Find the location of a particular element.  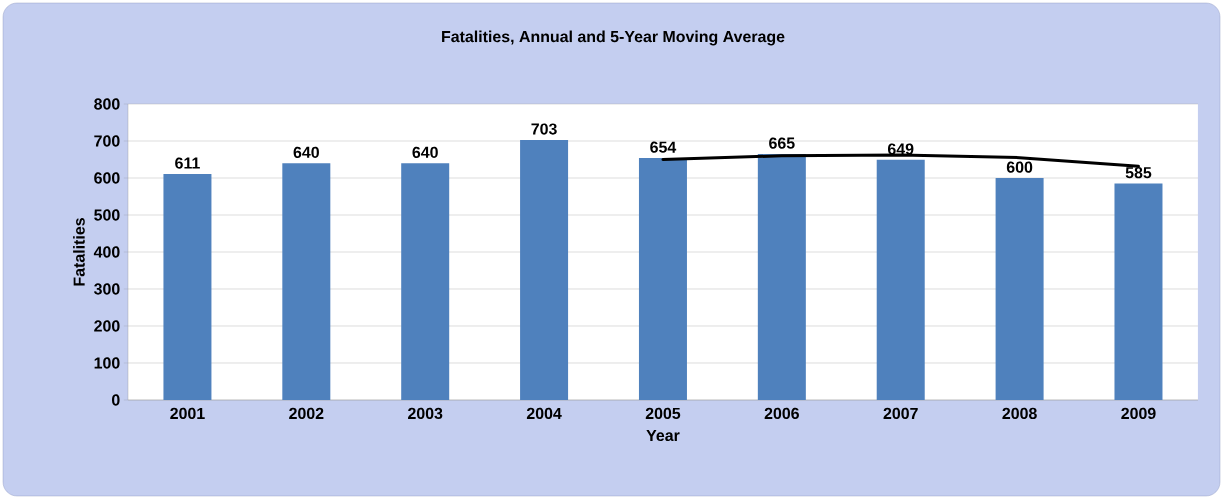

y-tick-label: 200 is located at coordinates (107, 326).